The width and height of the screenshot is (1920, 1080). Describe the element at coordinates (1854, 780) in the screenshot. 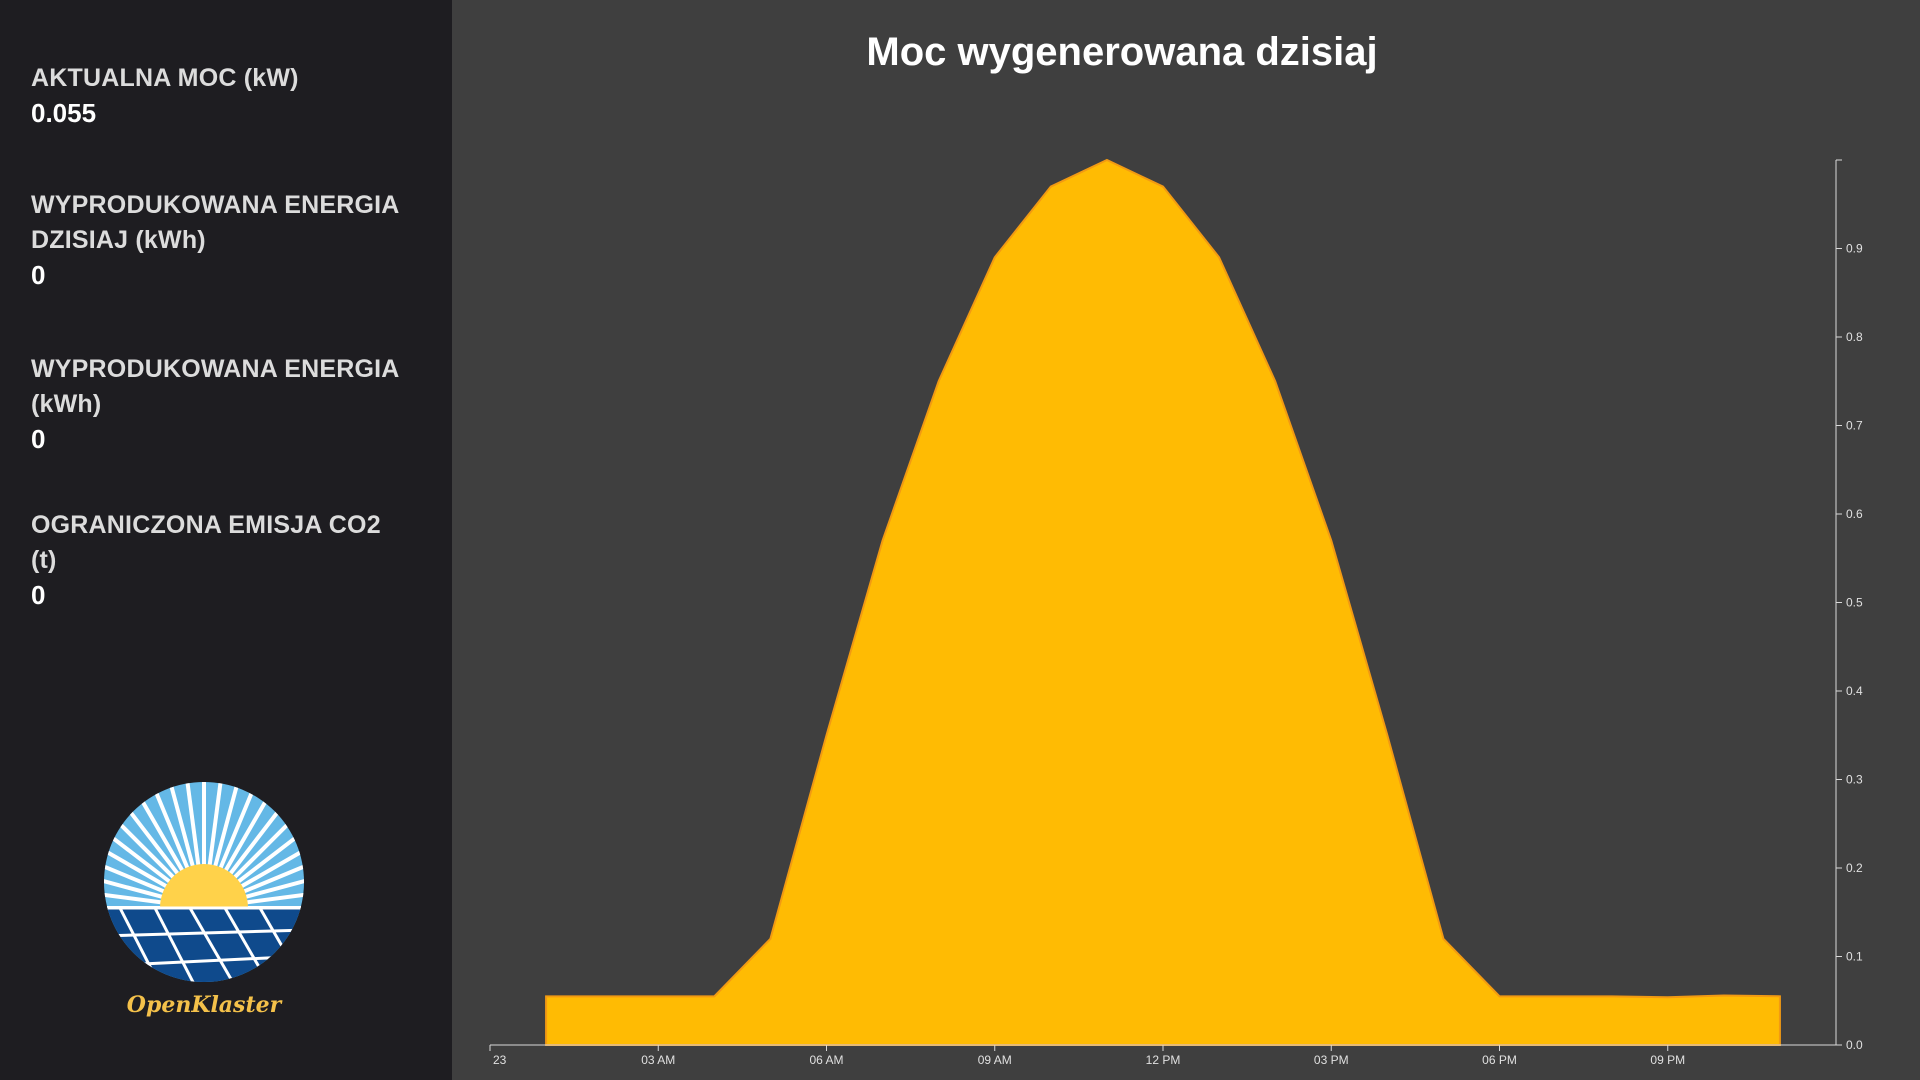

I see `y-tick-label: 0.3` at that location.